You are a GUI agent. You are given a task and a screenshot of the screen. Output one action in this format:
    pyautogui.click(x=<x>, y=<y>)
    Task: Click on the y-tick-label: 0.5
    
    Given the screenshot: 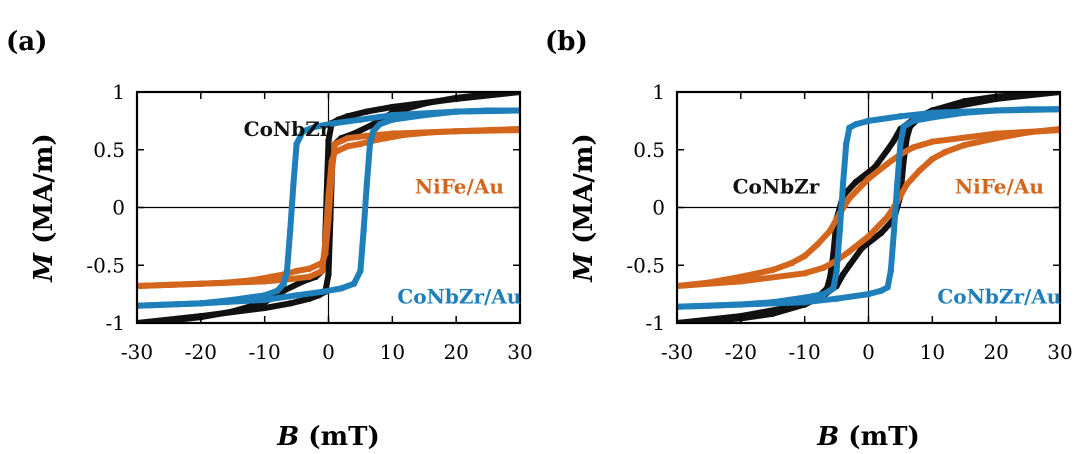 What is the action you would take?
    pyautogui.click(x=109, y=150)
    